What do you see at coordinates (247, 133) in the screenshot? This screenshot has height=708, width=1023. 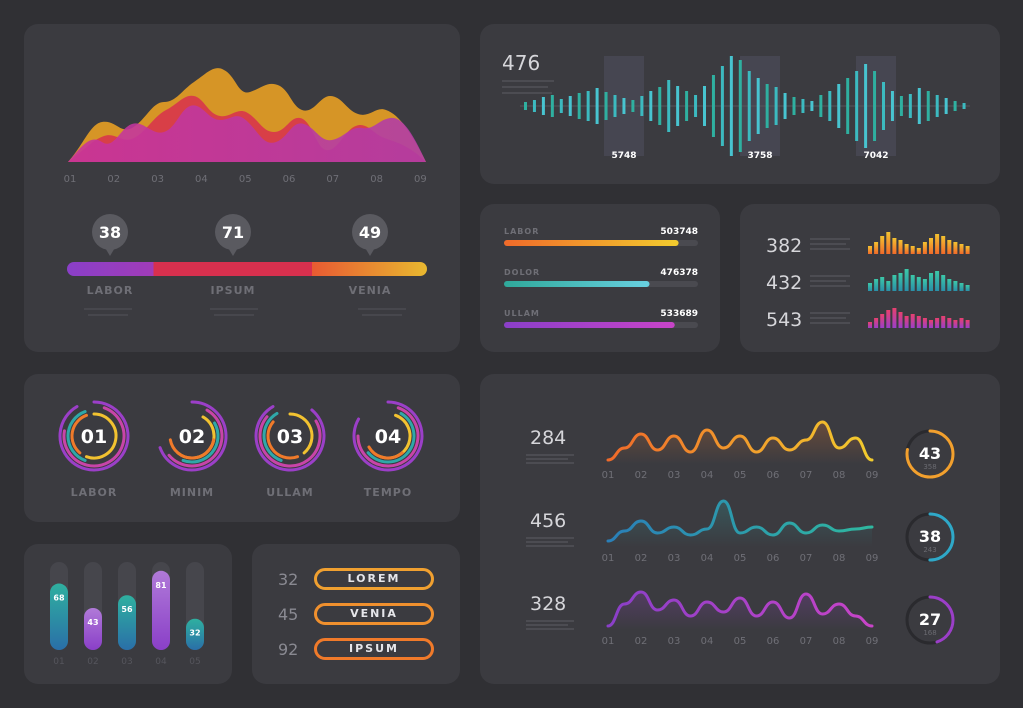 I see `area-layer-magenta` at bounding box center [247, 133].